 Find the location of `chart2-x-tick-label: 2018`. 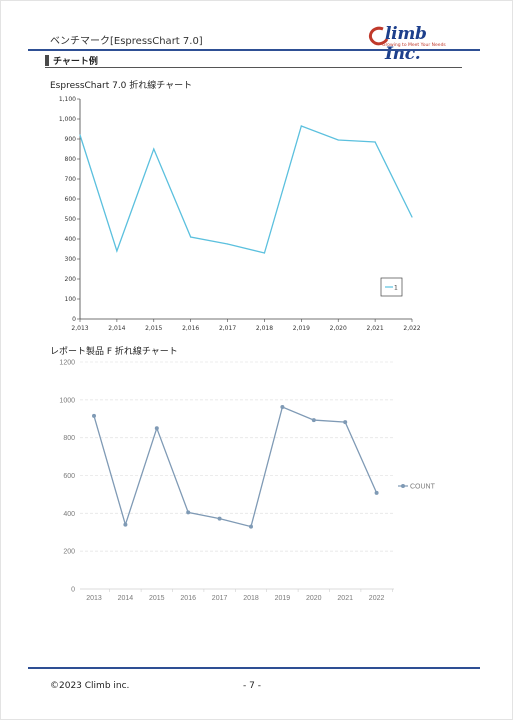

chart2-x-tick-label: 2018 is located at coordinates (251, 598).